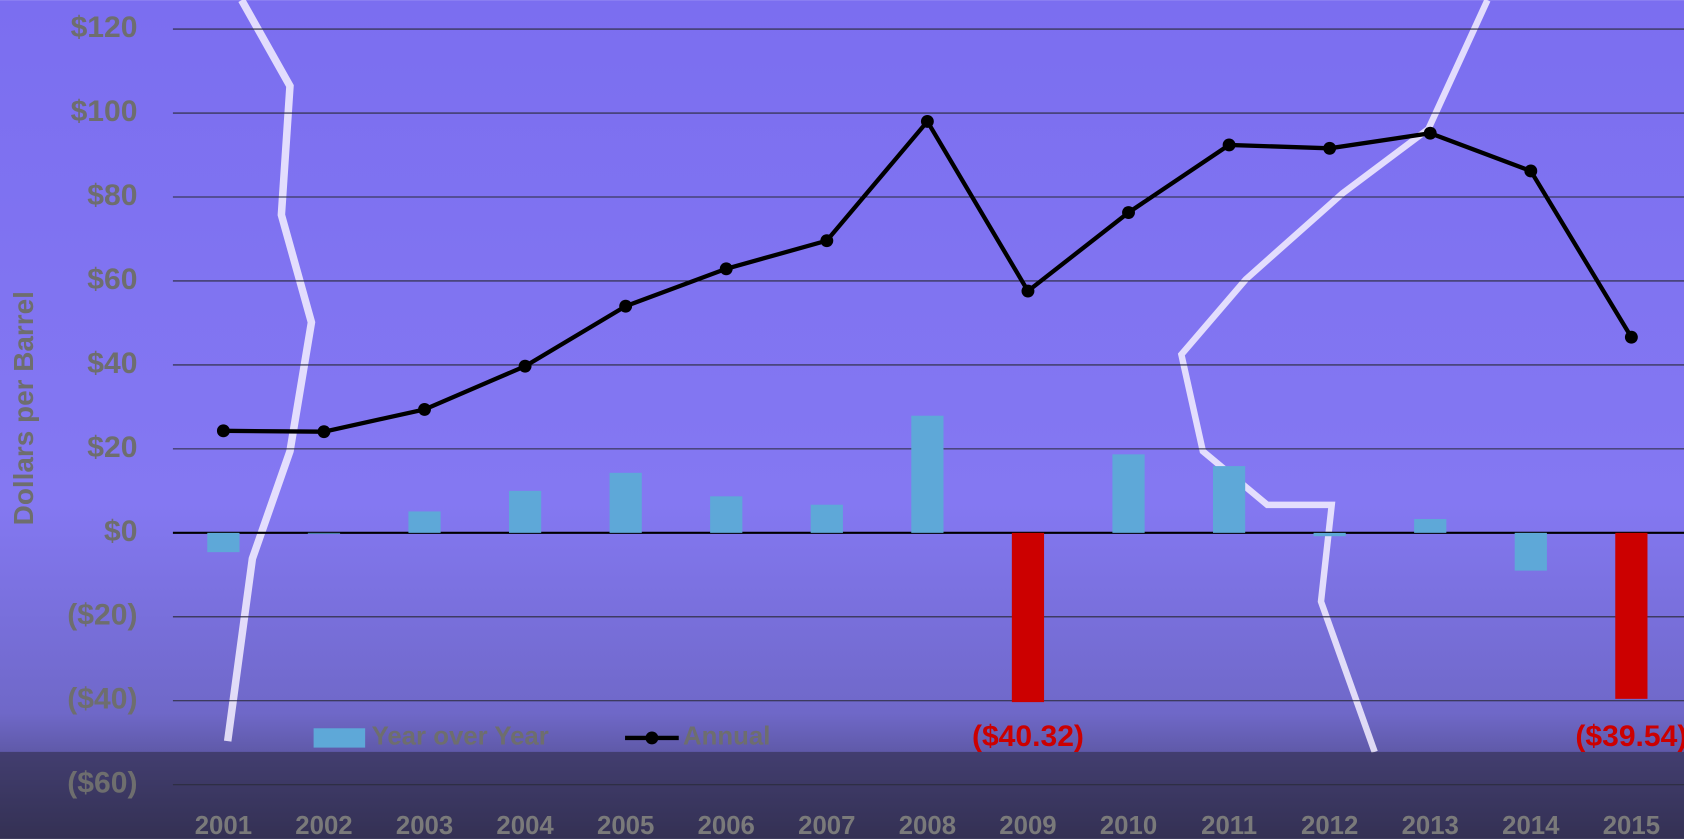 The image size is (1684, 839). What do you see at coordinates (120, 531) in the screenshot?
I see `y-tick-label: $0` at bounding box center [120, 531].